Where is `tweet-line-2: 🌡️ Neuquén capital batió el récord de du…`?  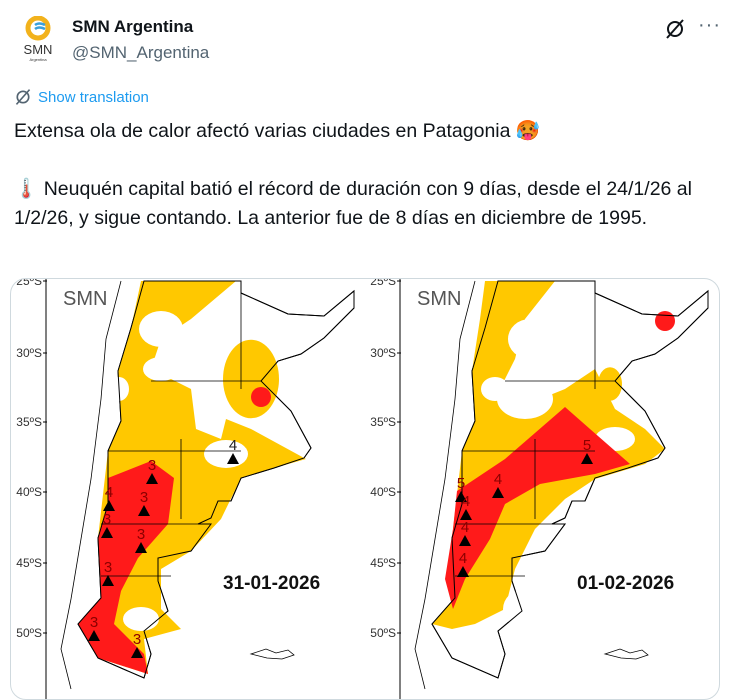
tweet-line-2: 🌡️ Neuquén capital batió el récord de du… is located at coordinates (353, 203).